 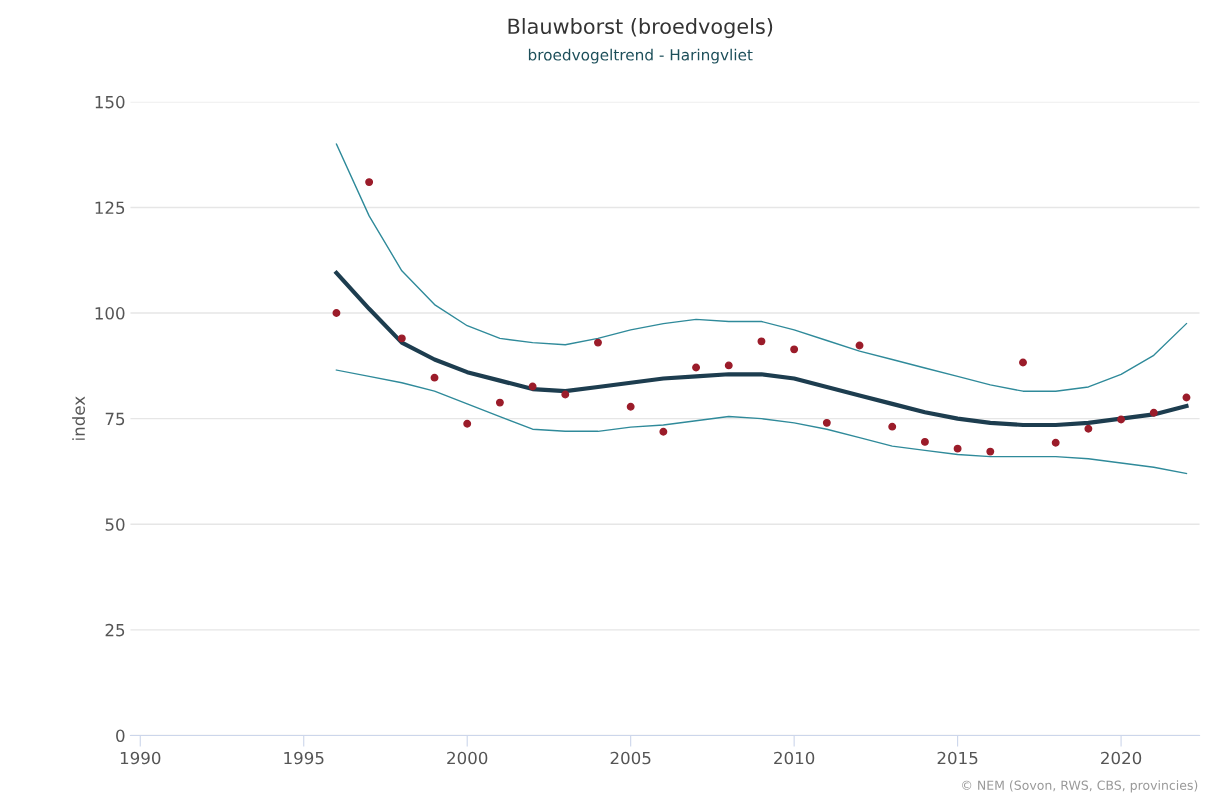 What do you see at coordinates (304, 758) in the screenshot?
I see `x-tick-label: 1995` at bounding box center [304, 758].